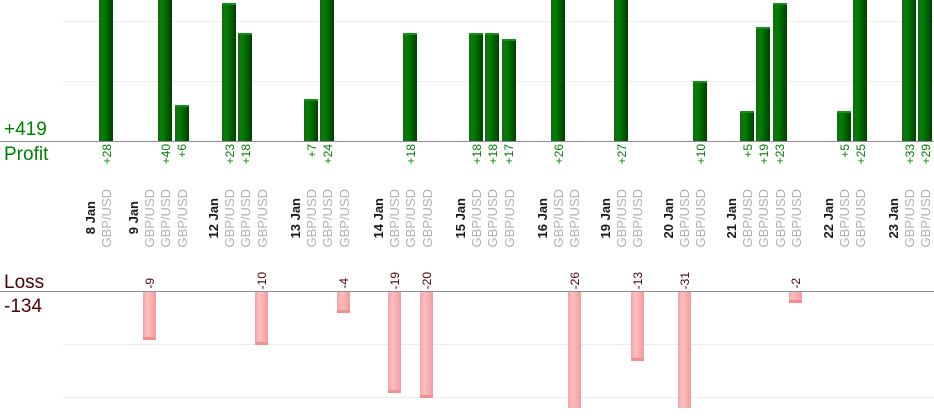 This screenshot has height=420, width=934. What do you see at coordinates (860, 154) in the screenshot?
I see `profit-value-label: +25` at bounding box center [860, 154].